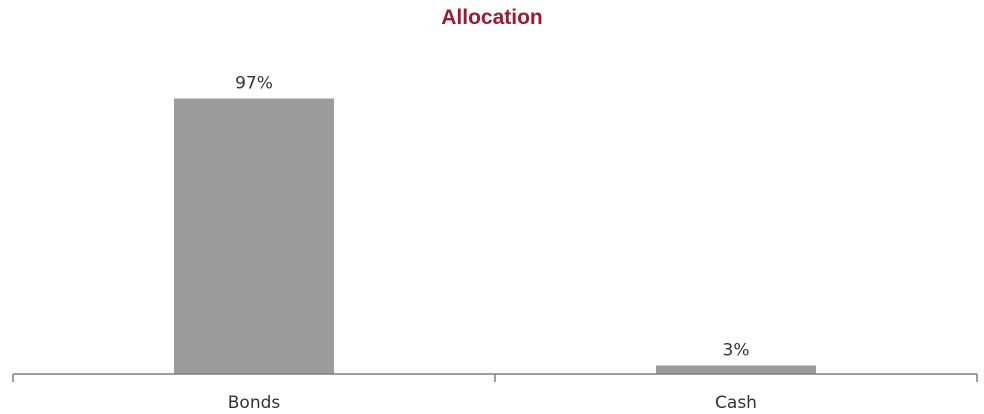 This screenshot has width=984, height=414. Describe the element at coordinates (492, 17) in the screenshot. I see `chart-title: Allocation` at that location.